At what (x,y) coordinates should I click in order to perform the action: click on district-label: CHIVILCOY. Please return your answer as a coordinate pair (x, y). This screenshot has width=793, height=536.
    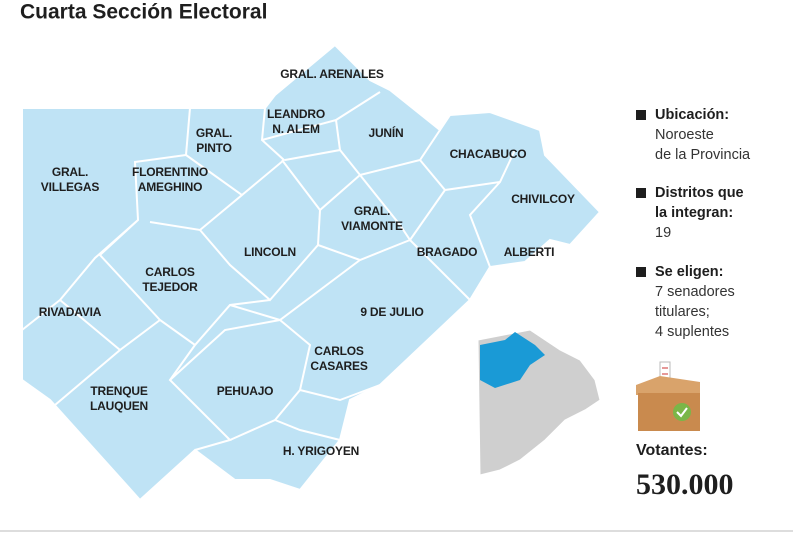
    Looking at the image, I should click on (543, 199).